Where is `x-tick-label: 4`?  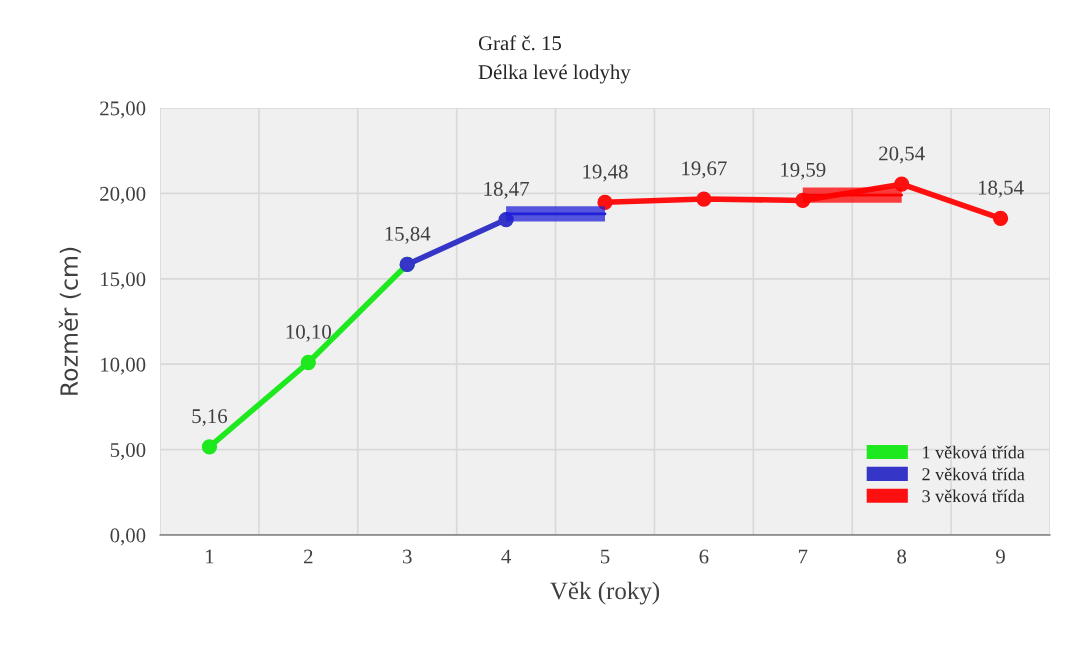
x-tick-label: 4 is located at coordinates (506, 556).